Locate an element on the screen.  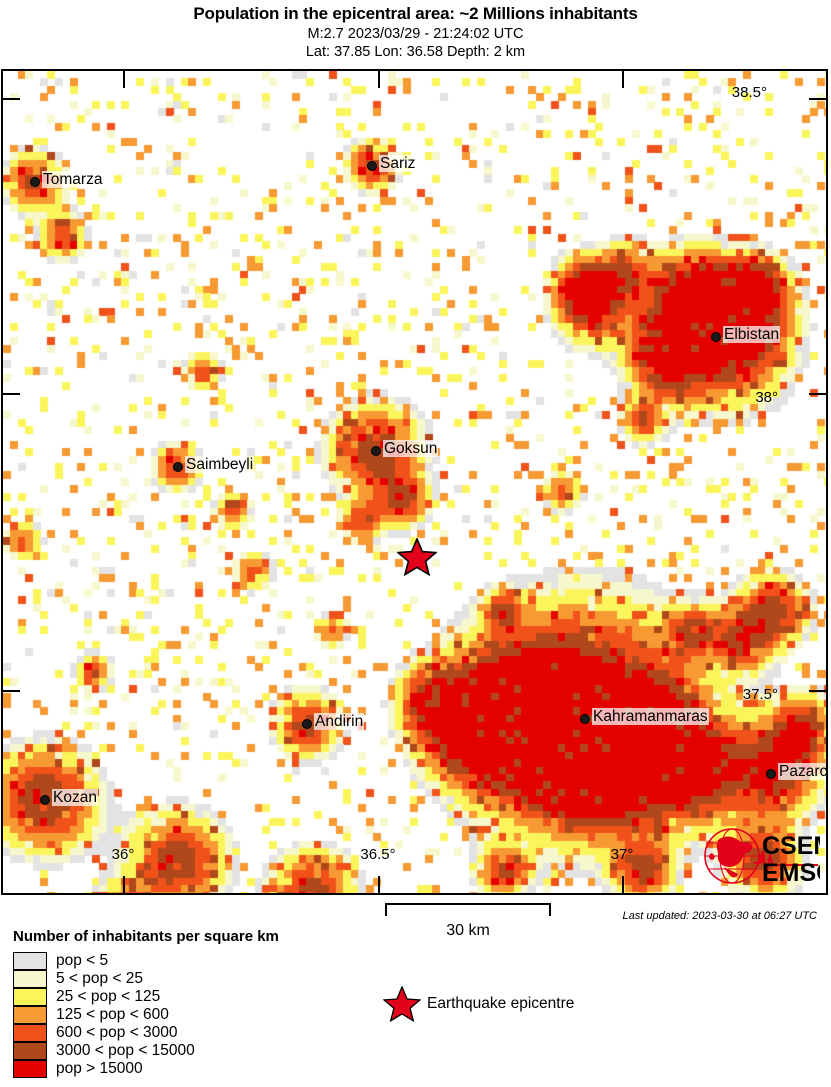
legend-epicentre-item: Earthquake epicentre is located at coordinates (478, 1004).